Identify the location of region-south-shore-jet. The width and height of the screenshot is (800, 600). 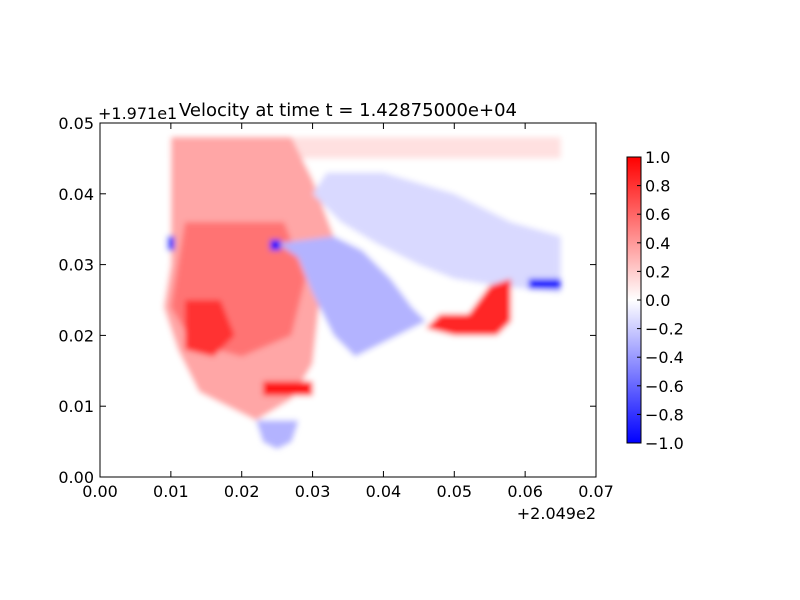
(288, 388).